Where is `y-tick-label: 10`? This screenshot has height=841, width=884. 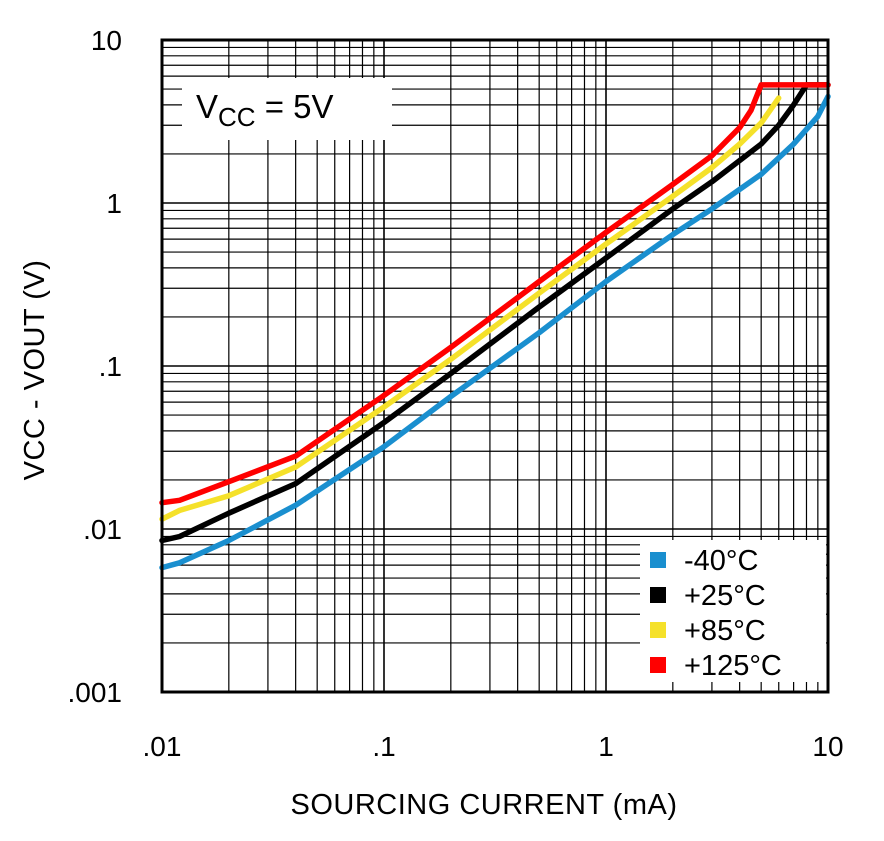
y-tick-label: 10 is located at coordinates (106, 40).